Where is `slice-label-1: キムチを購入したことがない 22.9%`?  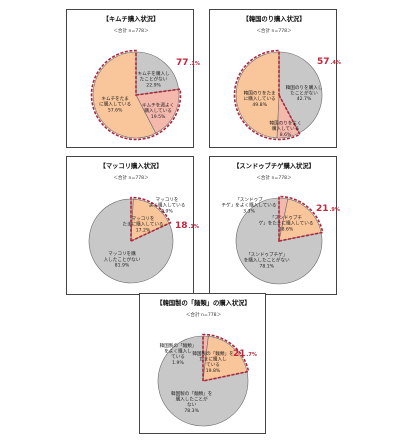
slice-label-1: キムチを購入したことがない 22.9% is located at coordinates (153, 79).